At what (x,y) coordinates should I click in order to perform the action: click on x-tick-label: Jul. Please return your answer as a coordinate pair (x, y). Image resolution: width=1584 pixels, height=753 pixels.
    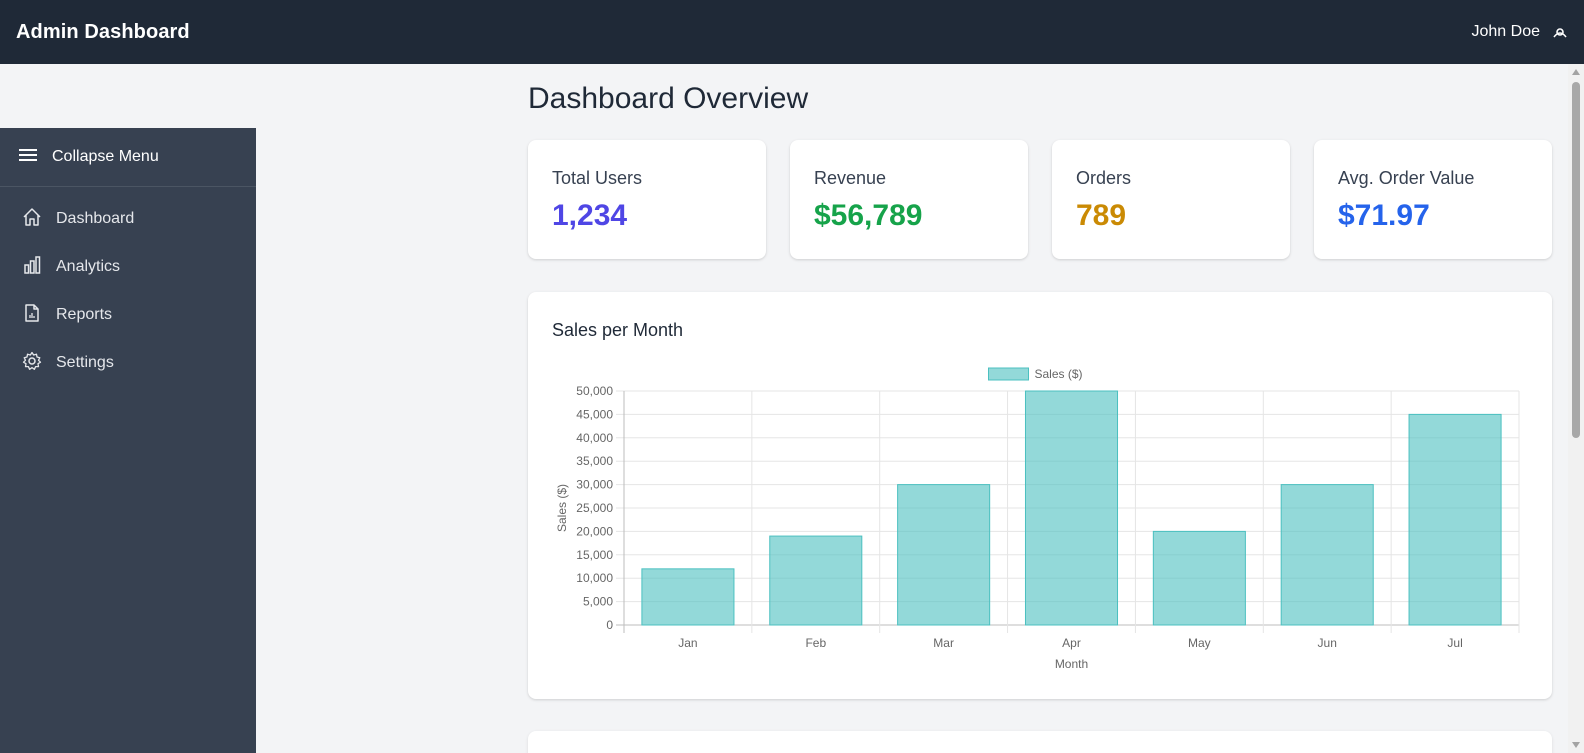
    Looking at the image, I should click on (1454, 643).